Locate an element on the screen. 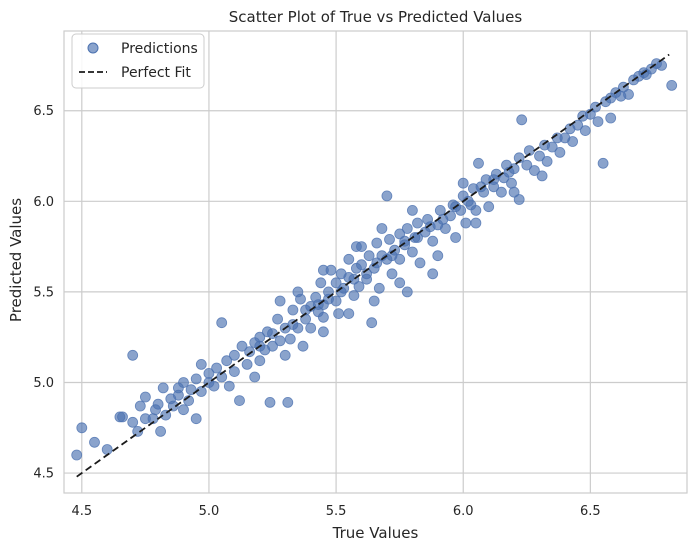 This screenshot has width=695, height=550. x-axis-label: True Values is located at coordinates (375, 533).